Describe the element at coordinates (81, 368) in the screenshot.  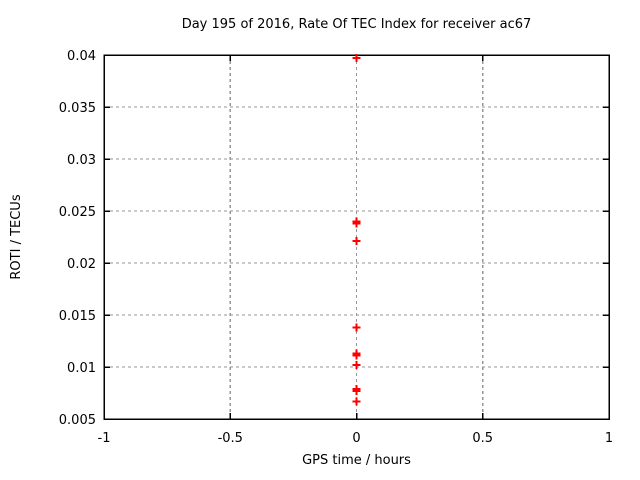
I see `y-tick-label: 0.01` at that location.